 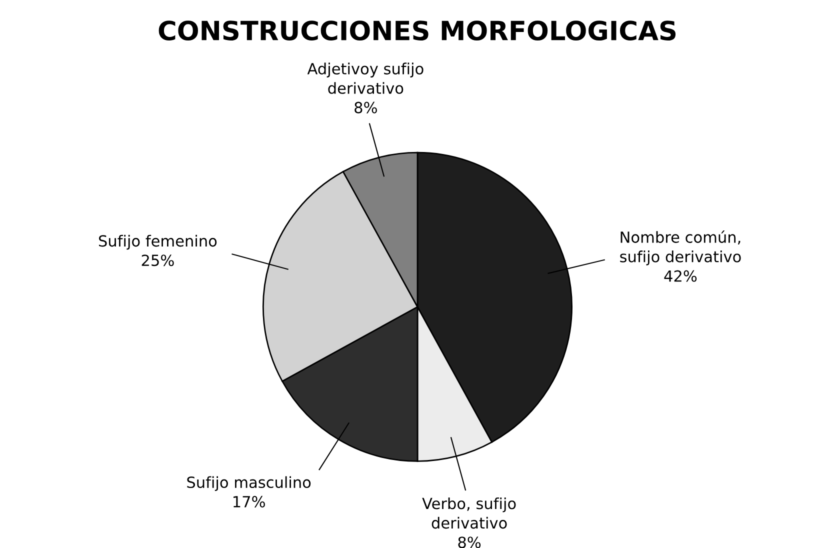 I want to click on slice-label: Verbo, sufijo derivativo, so click(x=469, y=513).